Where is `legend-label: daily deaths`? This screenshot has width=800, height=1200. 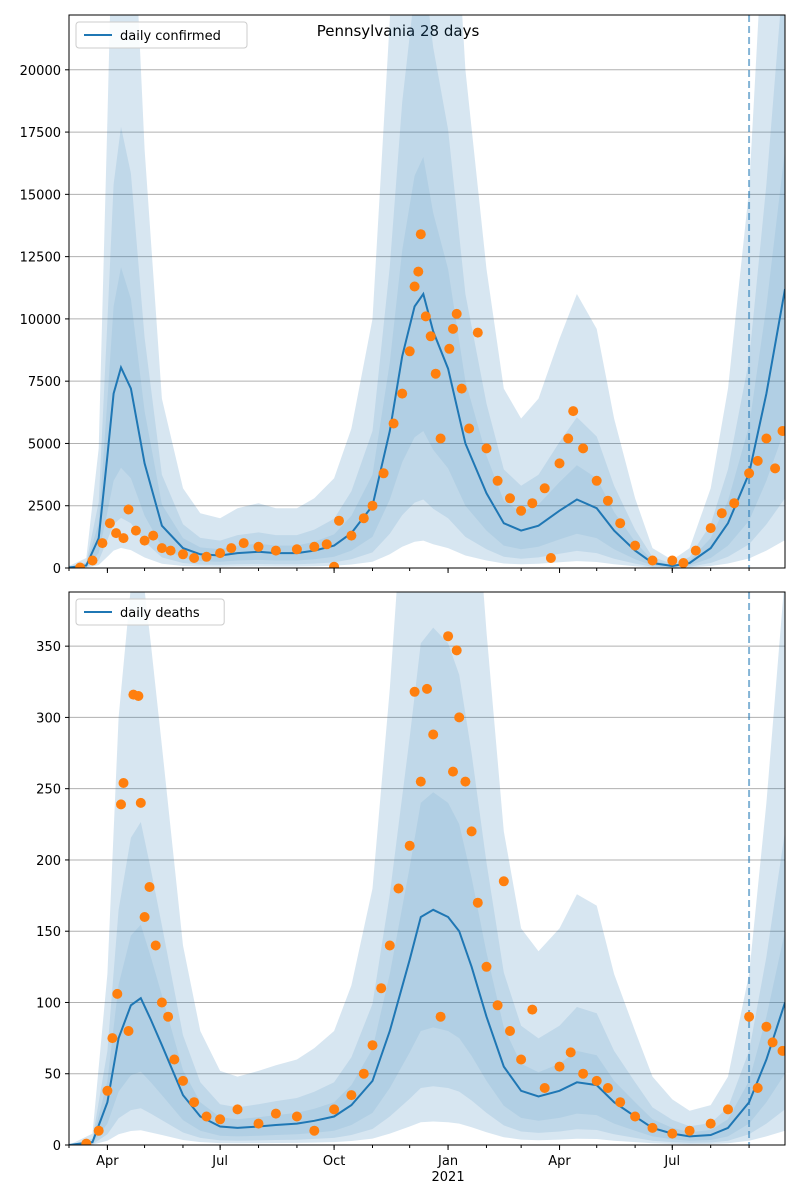 legend-label: daily deaths is located at coordinates (160, 613).